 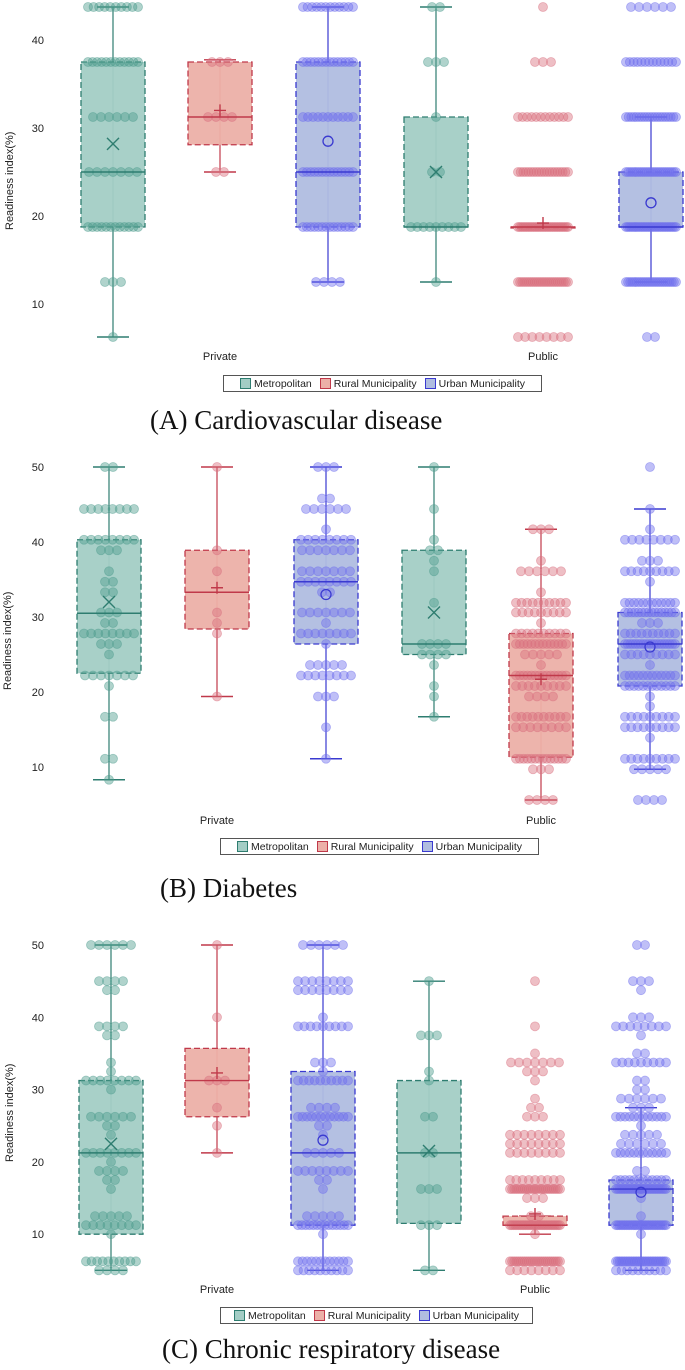 I want to click on y-tick-label: 40, so click(x=38, y=543).